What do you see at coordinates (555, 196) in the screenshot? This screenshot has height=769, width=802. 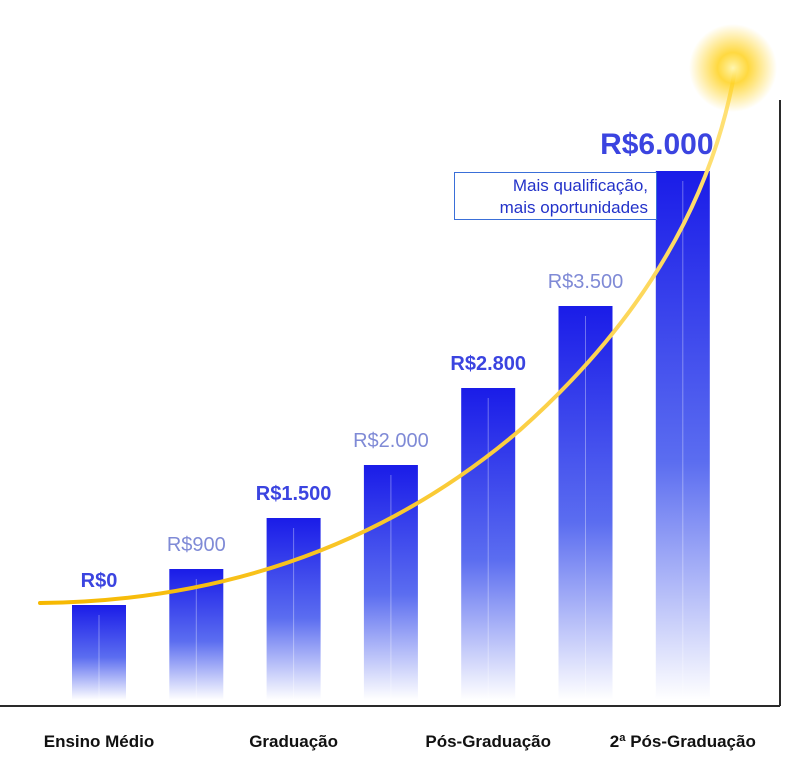 I see `callout-box: Mais qualificação, mais oportunidades` at bounding box center [555, 196].